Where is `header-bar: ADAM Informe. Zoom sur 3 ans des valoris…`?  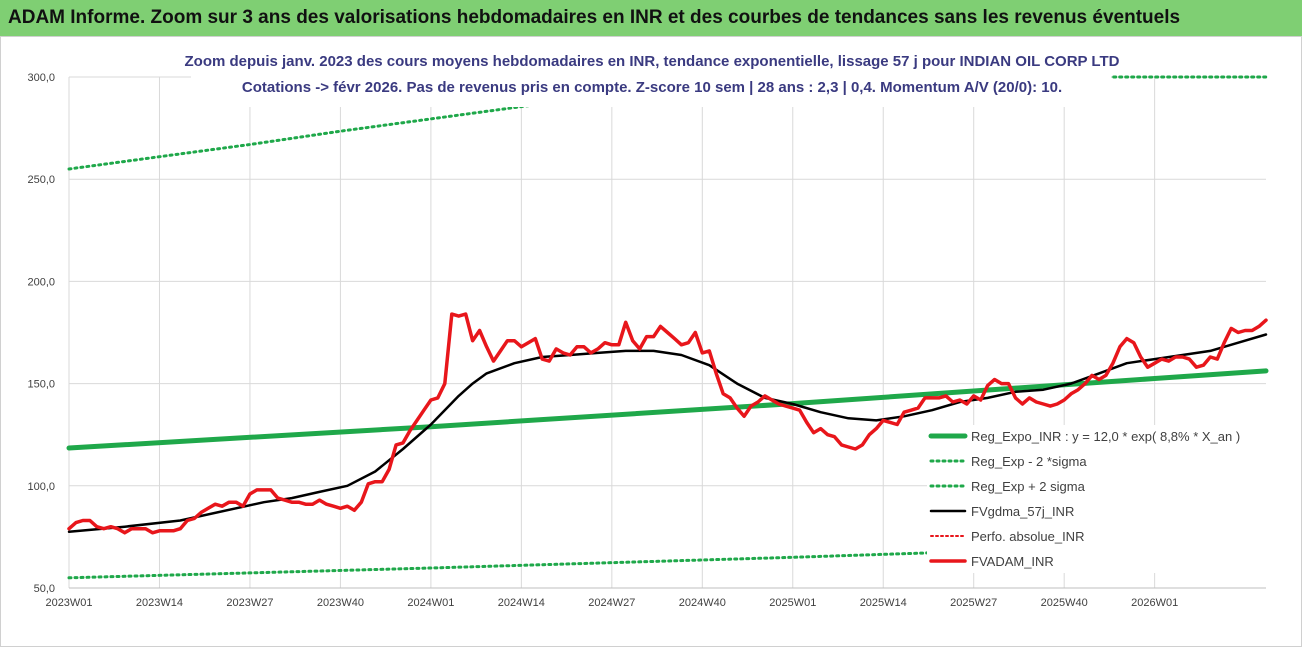
header-bar: ADAM Informe. Zoom sur 3 ans des valoris… is located at coordinates (651, 18).